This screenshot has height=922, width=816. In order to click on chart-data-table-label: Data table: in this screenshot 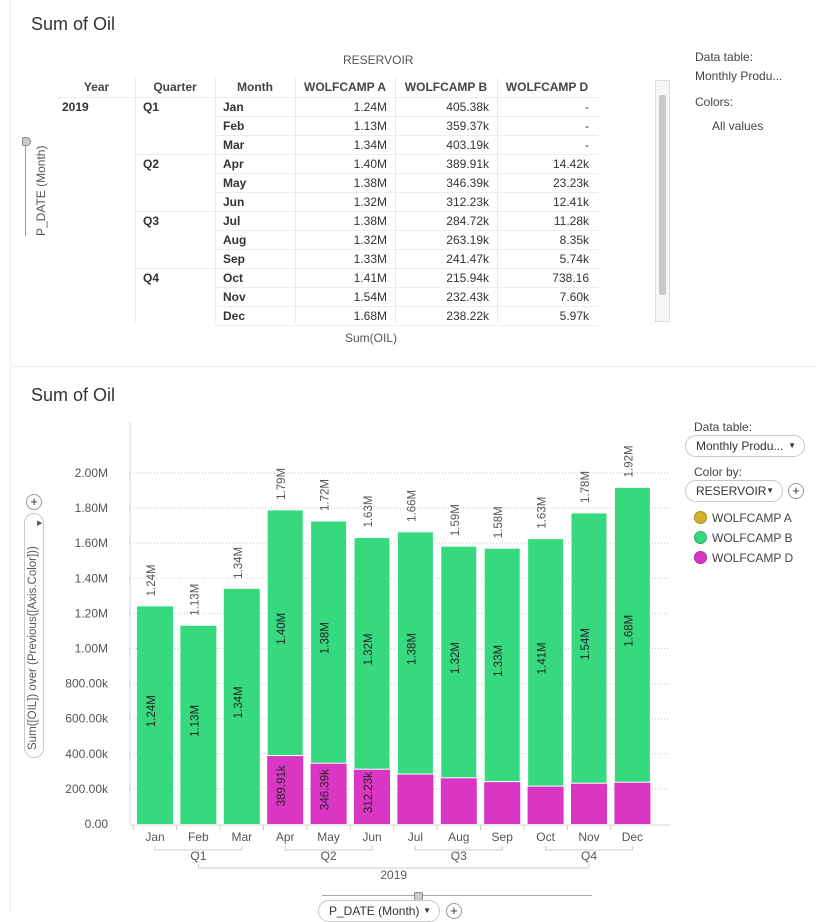, I will do `click(723, 427)`.